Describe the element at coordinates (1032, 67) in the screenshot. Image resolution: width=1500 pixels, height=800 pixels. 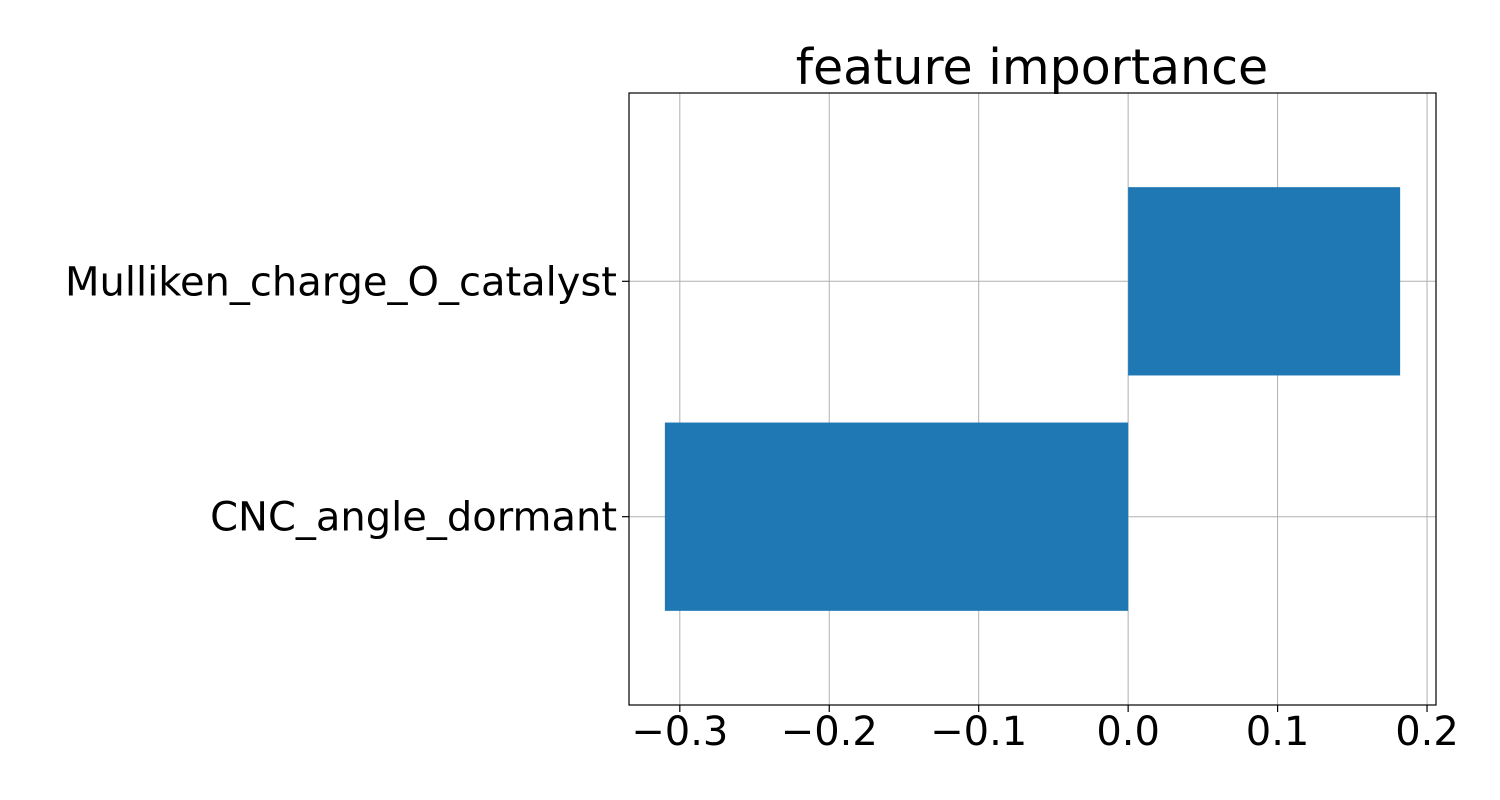
I see `chart-title: feature importance` at that location.